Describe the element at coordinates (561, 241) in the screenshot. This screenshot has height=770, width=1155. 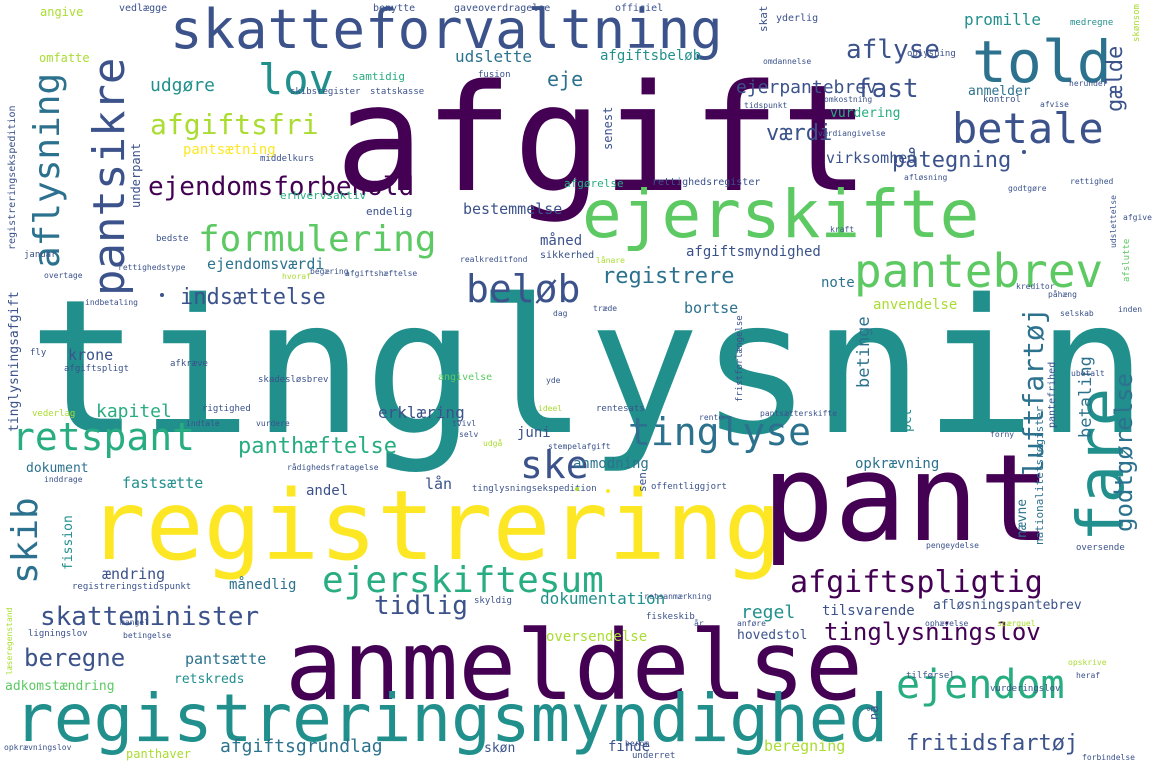
I see `word-maaned: måned` at that location.